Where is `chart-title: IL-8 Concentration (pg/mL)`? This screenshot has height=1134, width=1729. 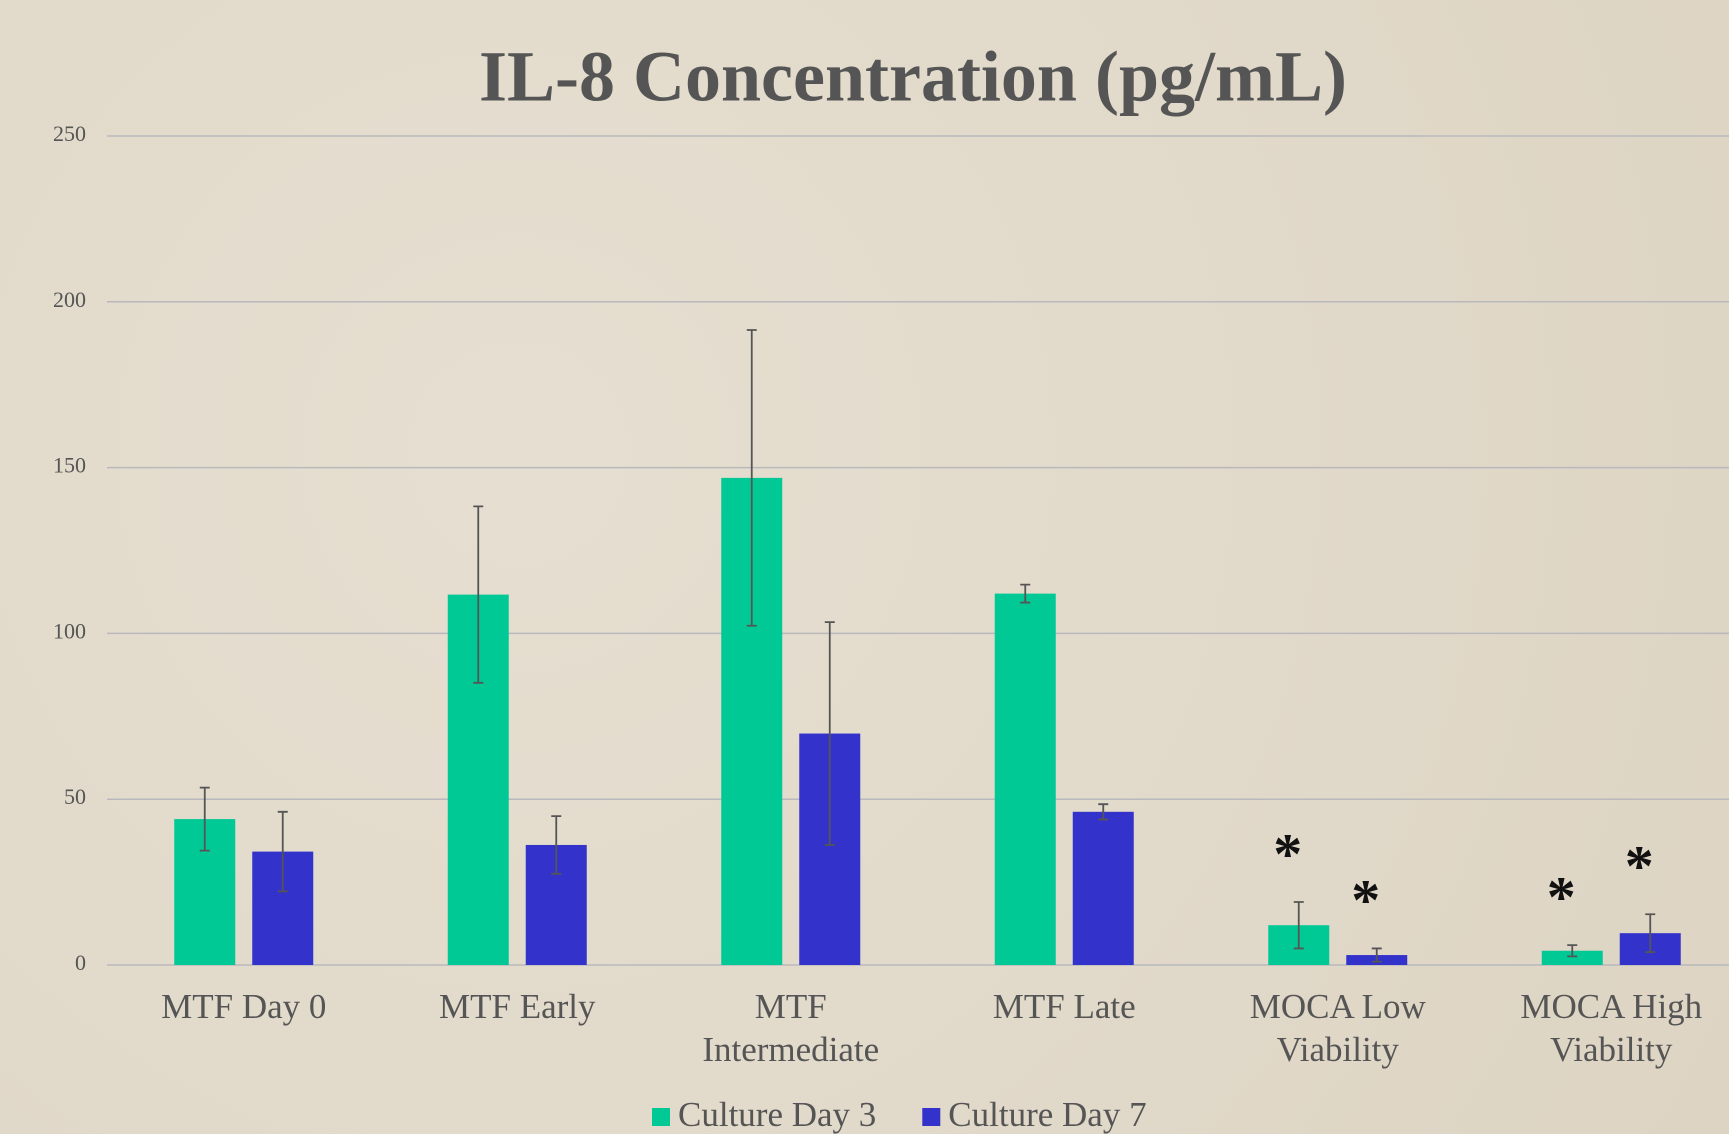 chart-title: IL-8 Concentration (pg/mL) is located at coordinates (913, 77).